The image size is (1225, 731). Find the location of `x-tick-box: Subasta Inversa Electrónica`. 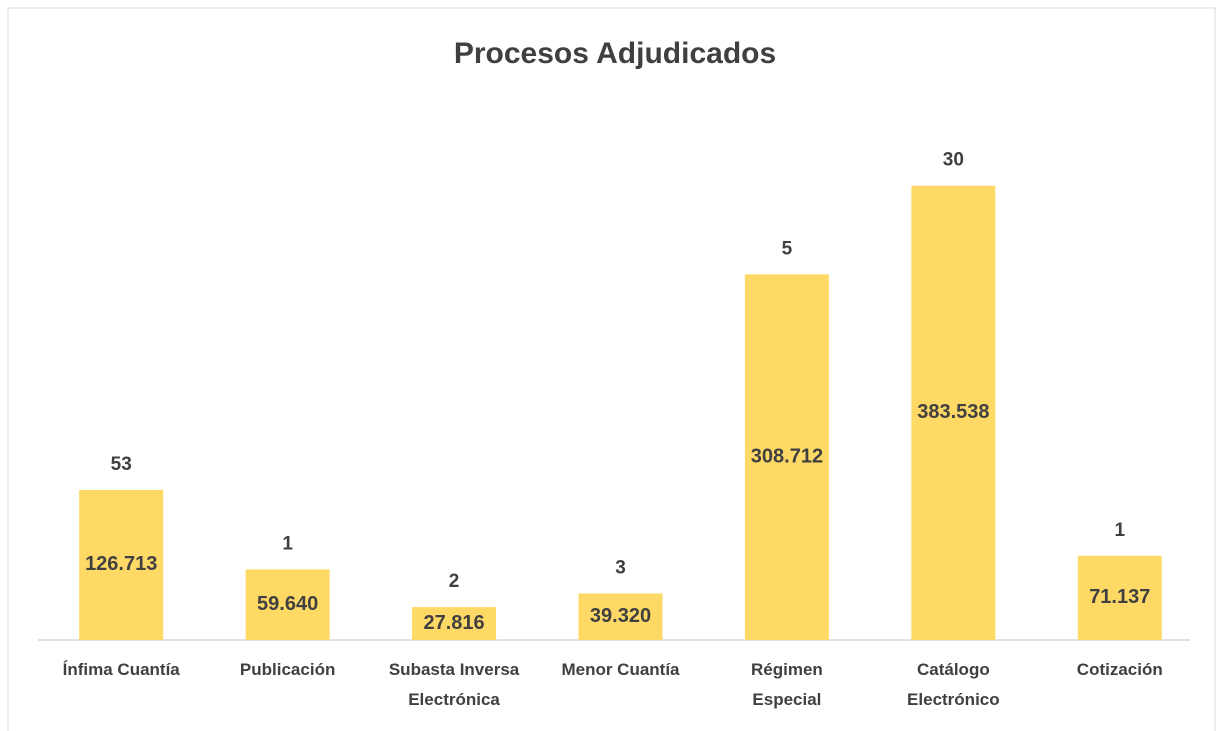

x-tick-box: Subasta Inversa Electrónica is located at coordinates (454, 684).